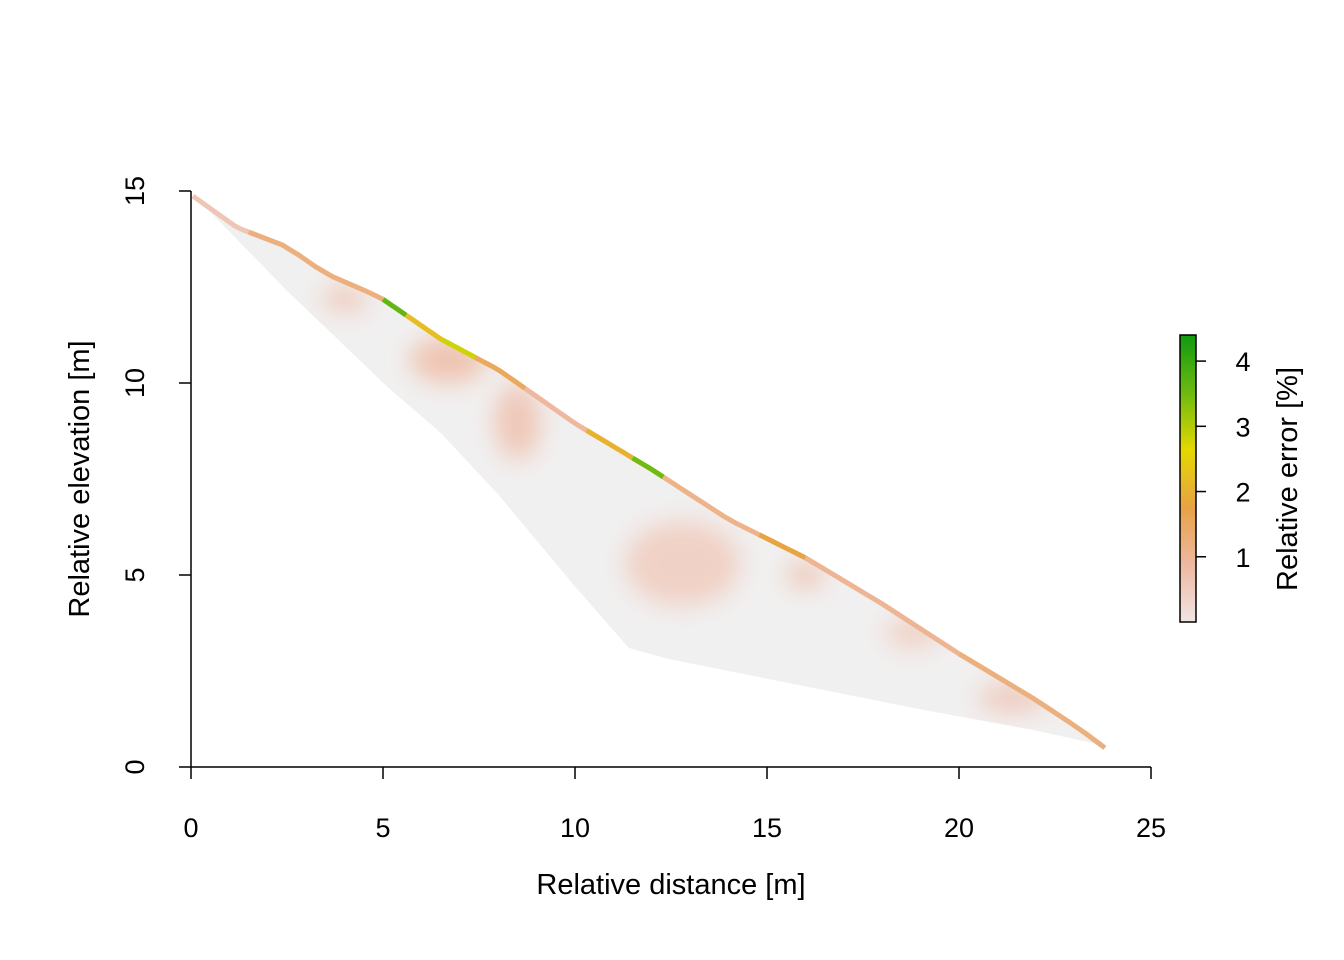 The width and height of the screenshot is (1344, 960). I want to click on x-tick-label: 10, so click(575, 828).